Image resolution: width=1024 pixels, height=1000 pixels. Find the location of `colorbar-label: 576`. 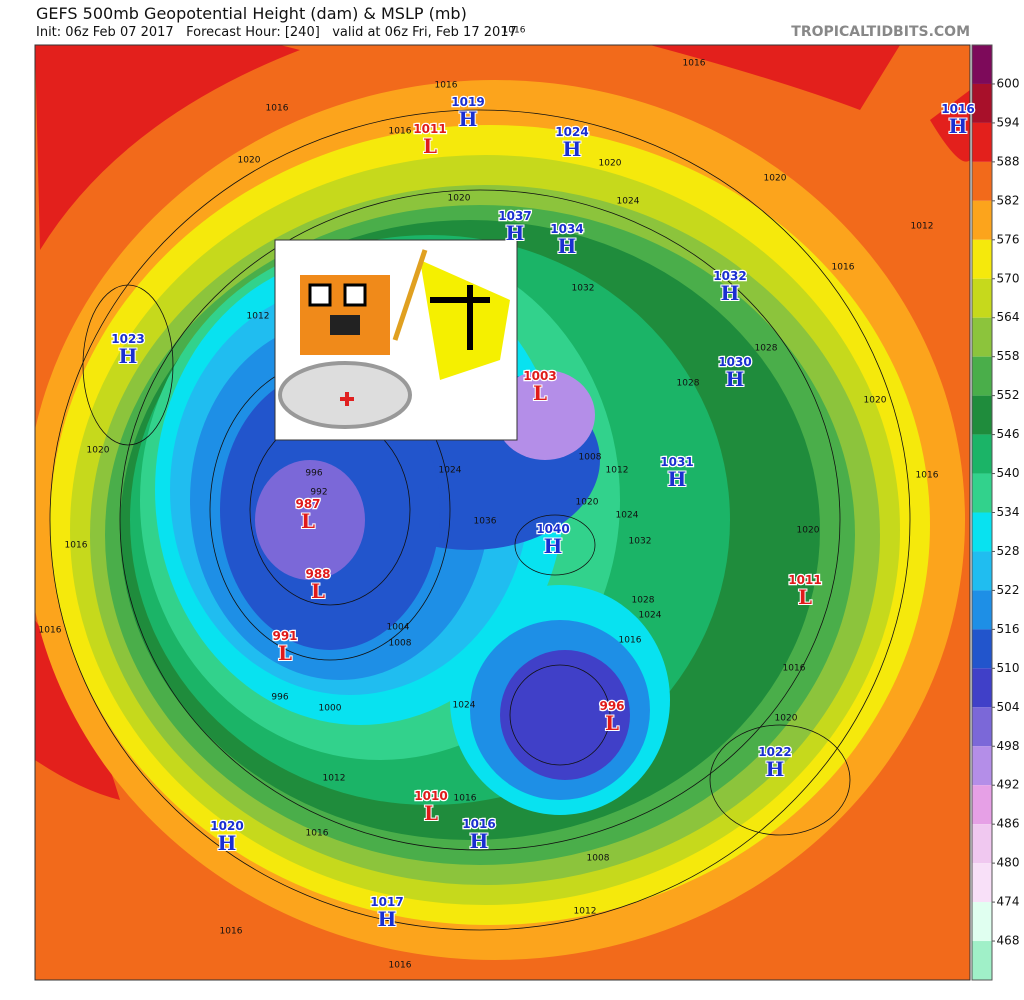

colorbar-label: 576 is located at coordinates (1008, 239).